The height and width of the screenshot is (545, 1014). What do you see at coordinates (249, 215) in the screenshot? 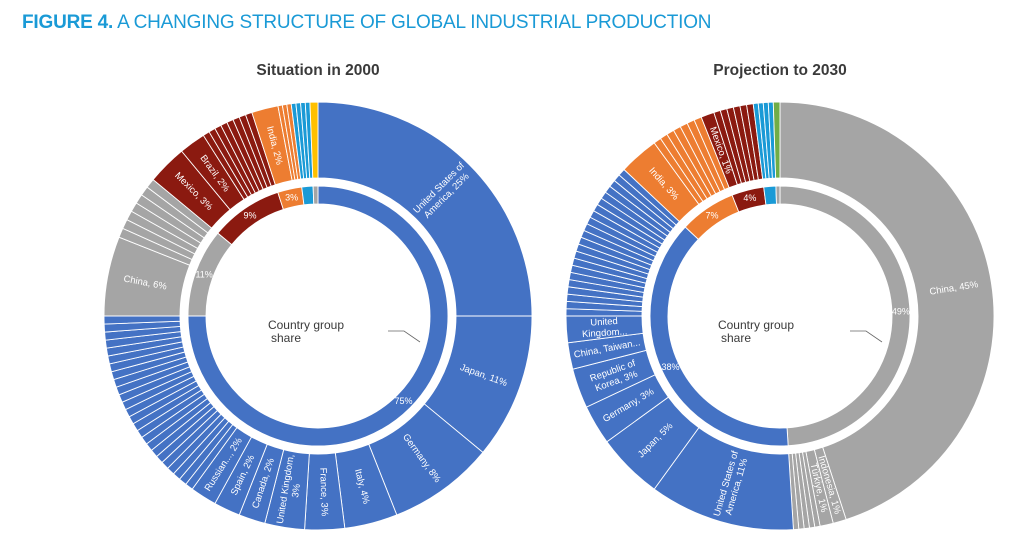
I see `inner-ring-label: 9%` at bounding box center [249, 215].